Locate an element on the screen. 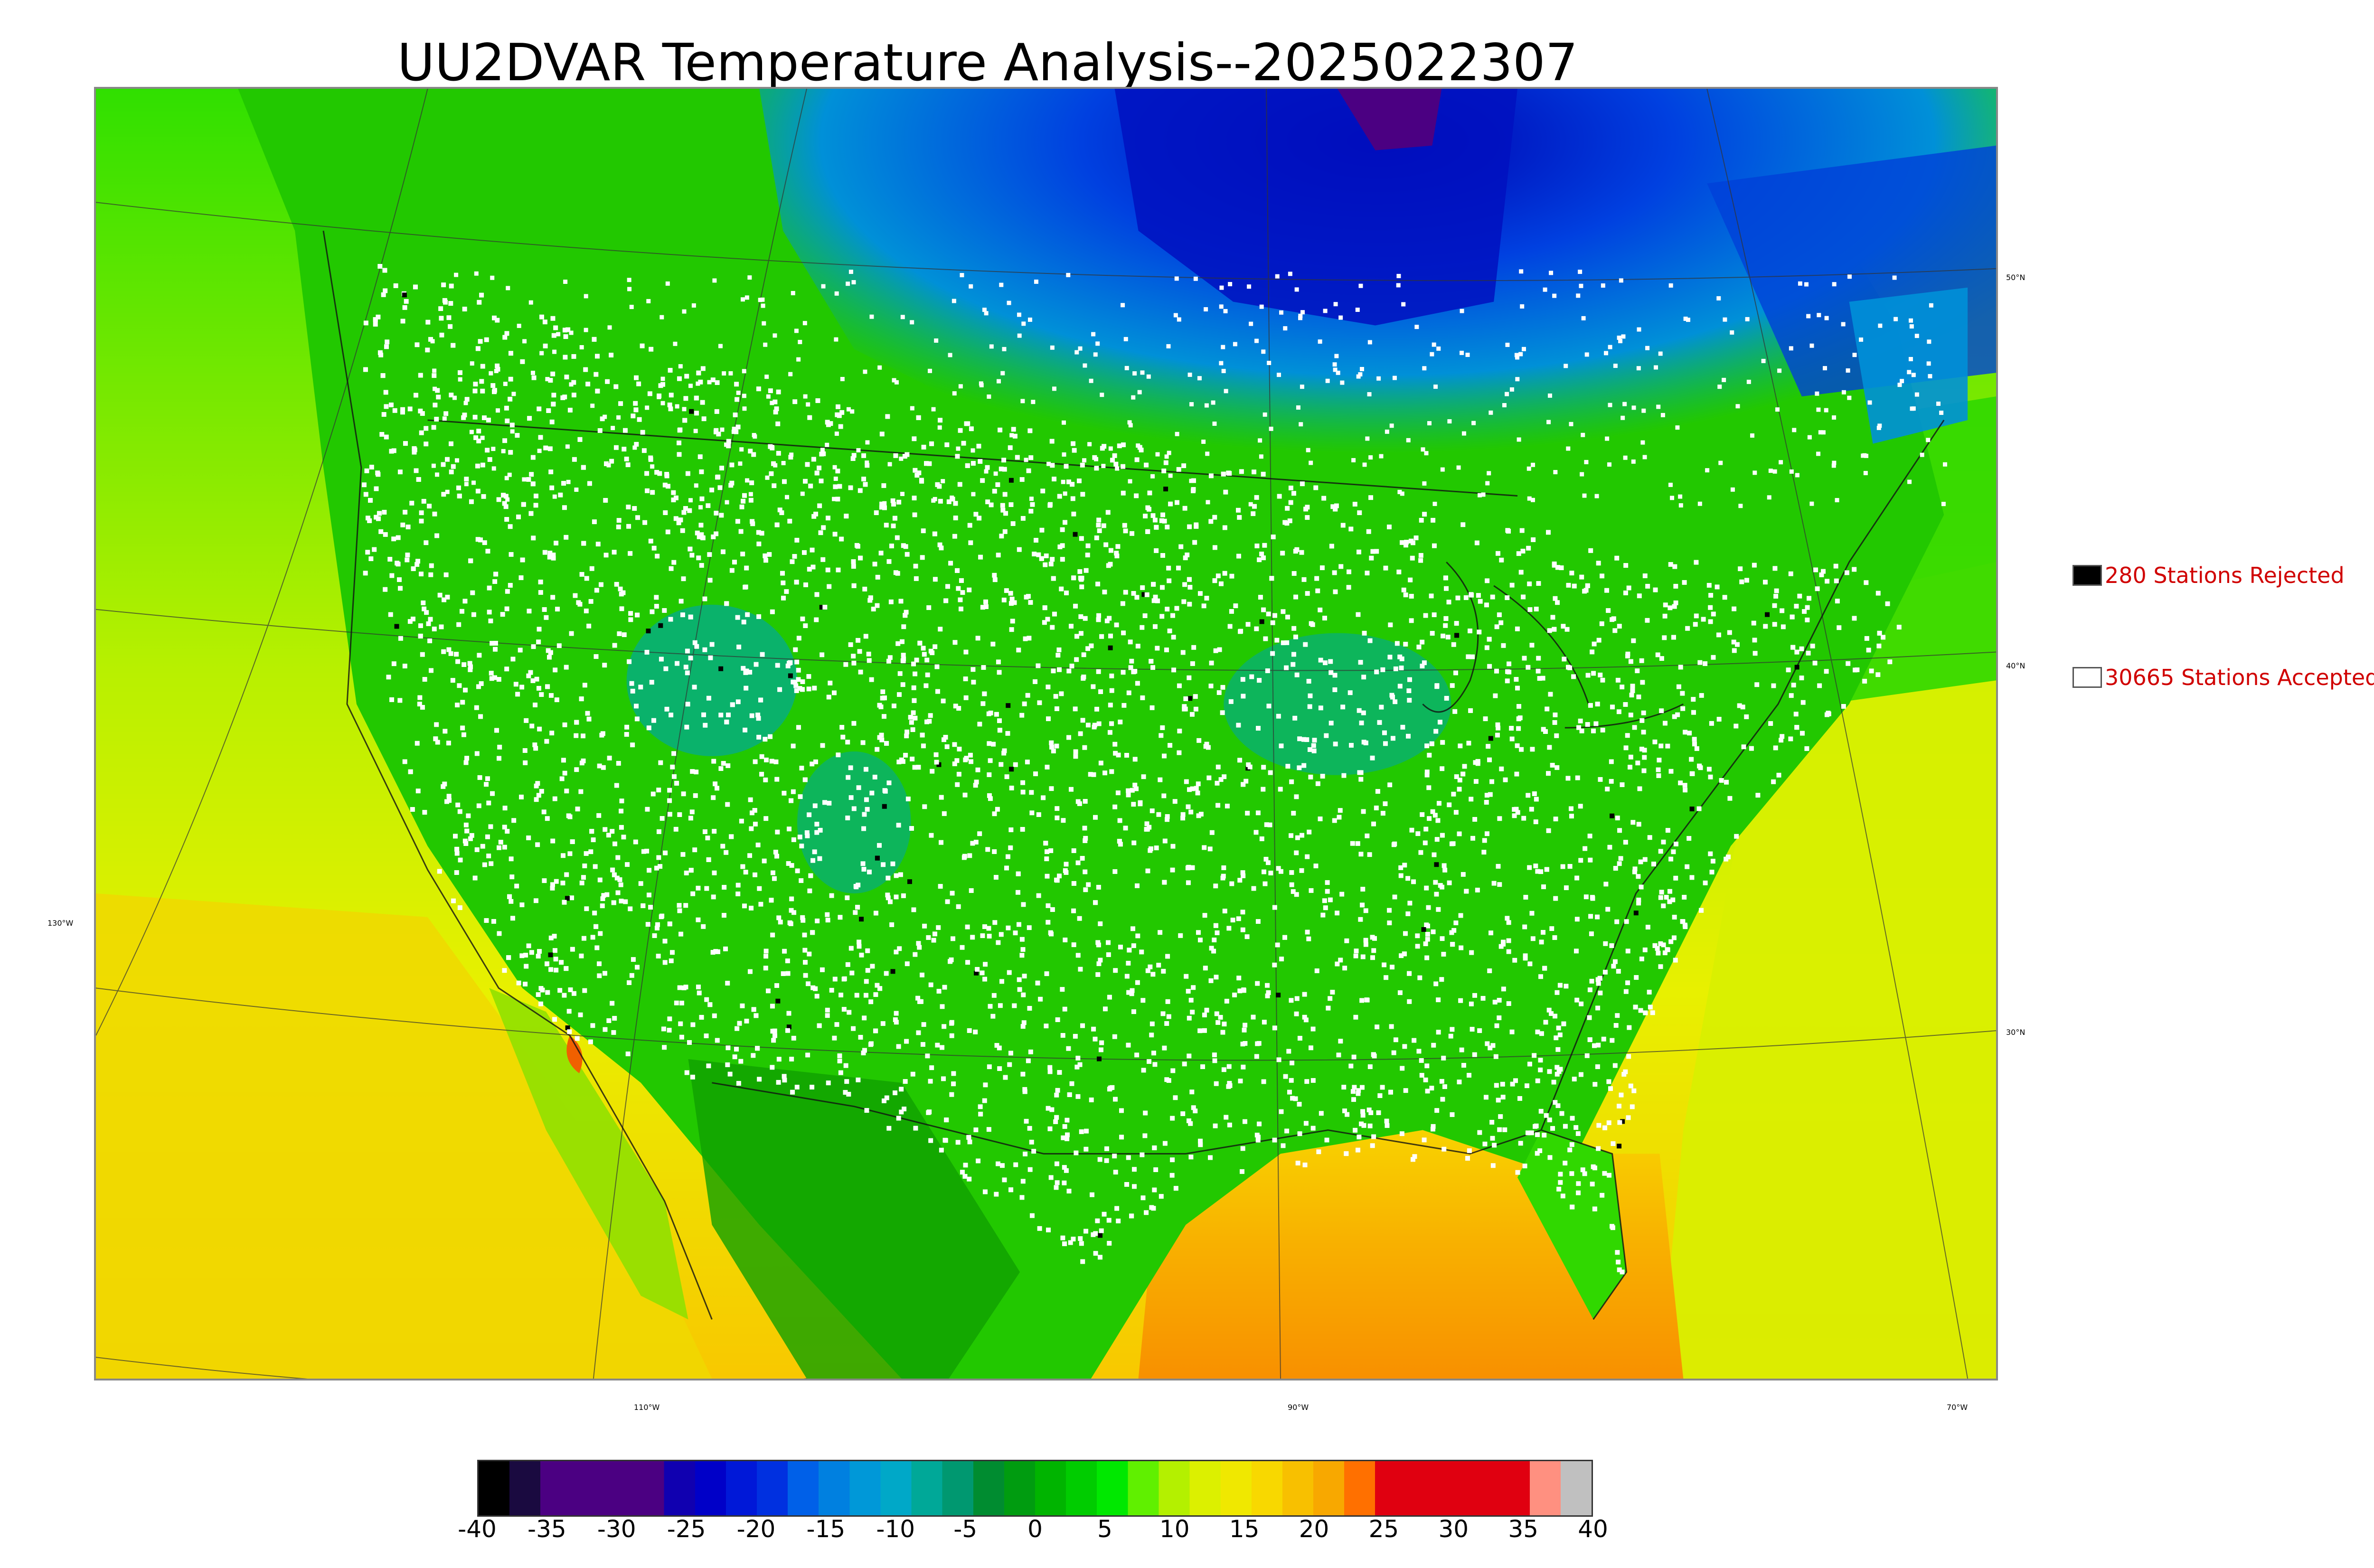 This screenshot has height=1568, width=2374. temperature-colorbar is located at coordinates (1035, 1489).